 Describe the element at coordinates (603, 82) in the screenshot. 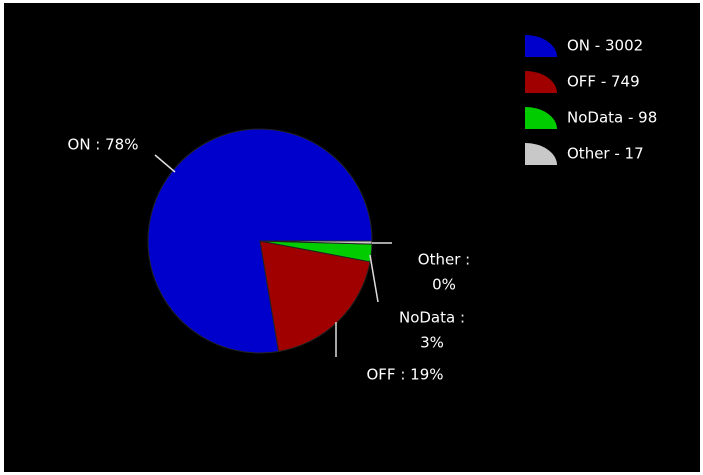

I see `legend-label: OFF - 749` at that location.